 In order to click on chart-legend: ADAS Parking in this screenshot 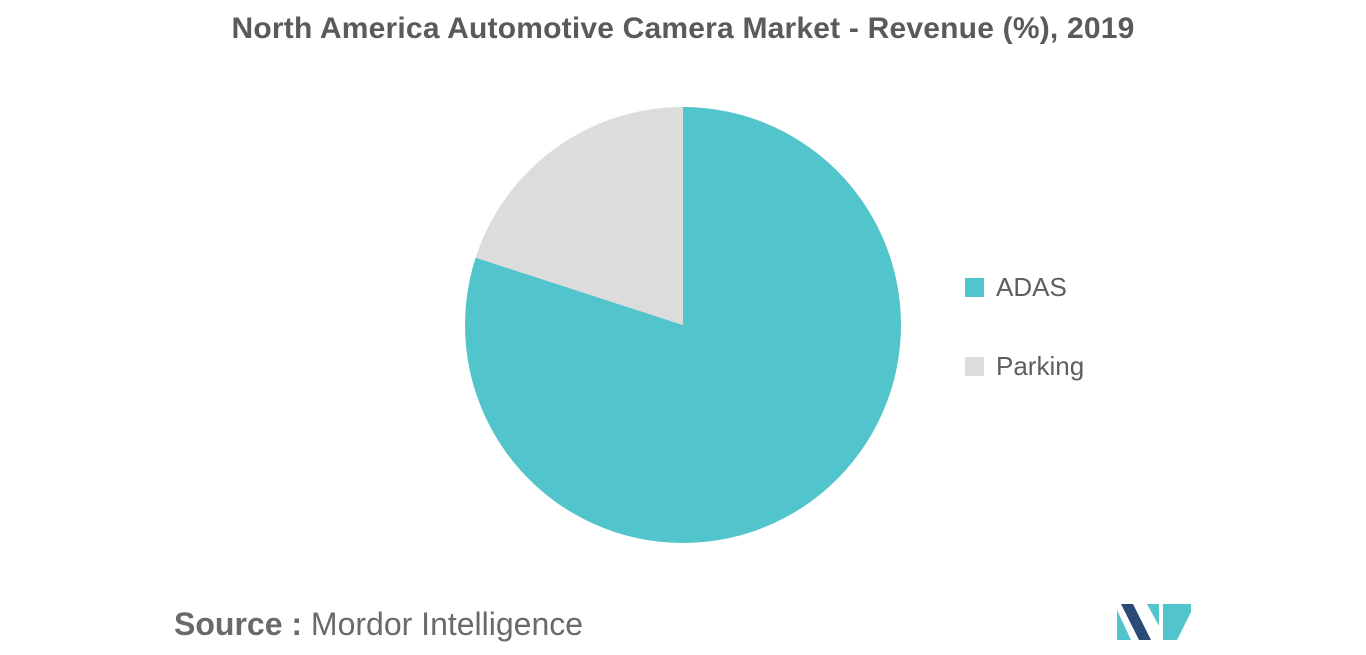, I will do `click(1024, 347)`.